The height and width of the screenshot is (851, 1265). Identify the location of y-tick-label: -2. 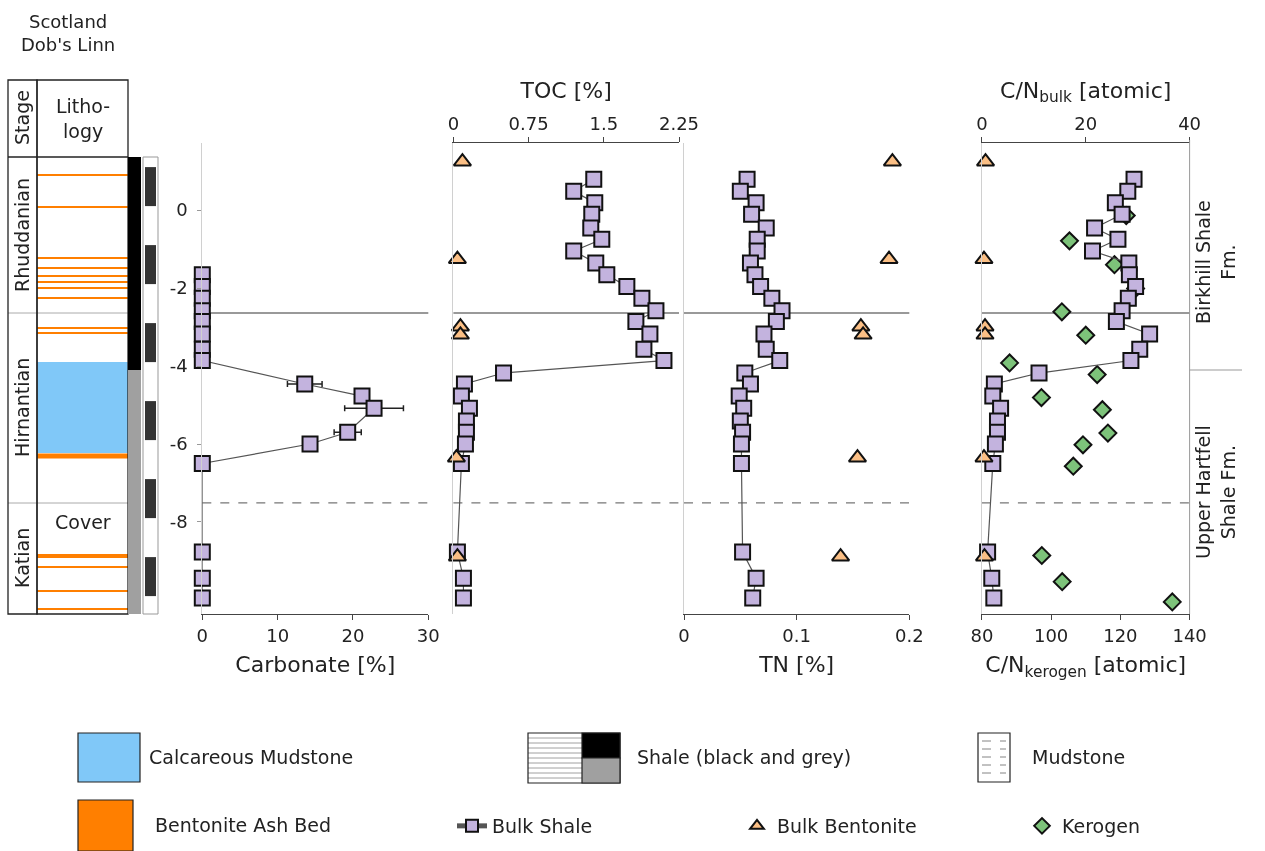
(178, 288).